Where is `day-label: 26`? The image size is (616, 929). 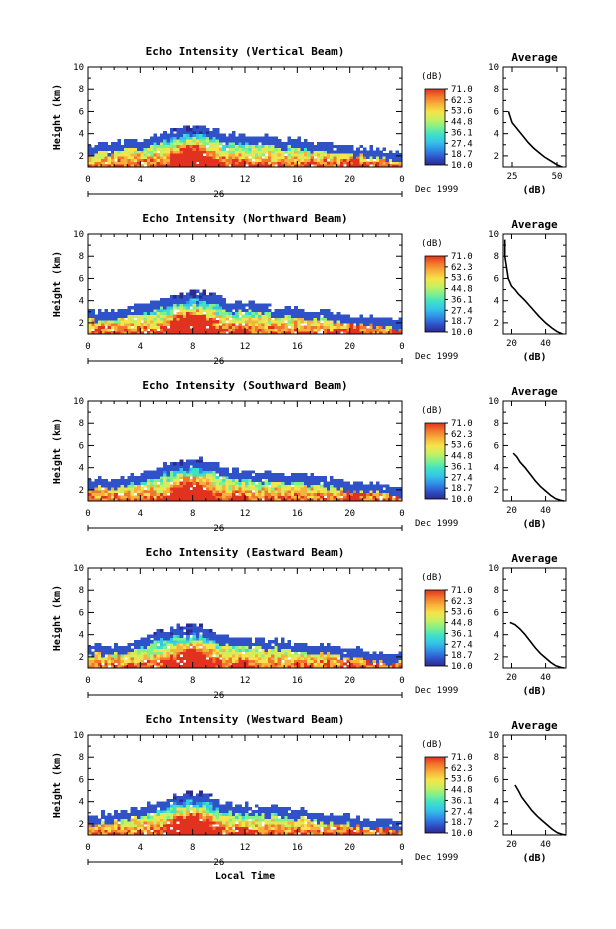 day-label: 26 is located at coordinates (218, 696).